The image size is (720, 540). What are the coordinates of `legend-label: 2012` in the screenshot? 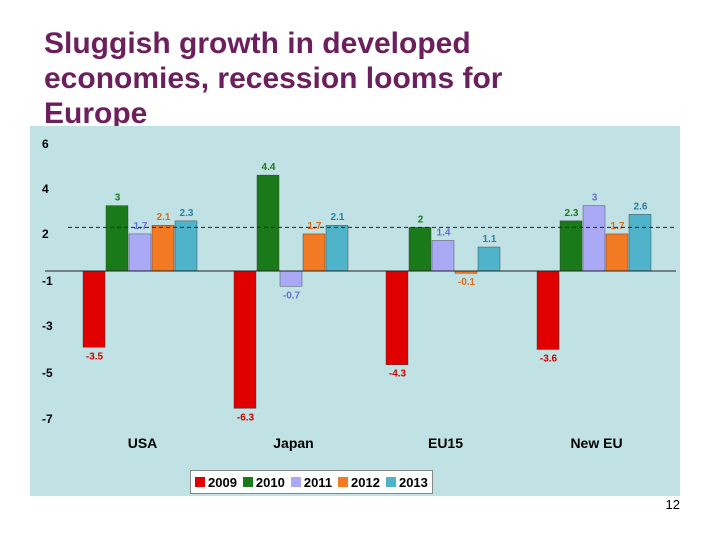 It's located at (365, 482).